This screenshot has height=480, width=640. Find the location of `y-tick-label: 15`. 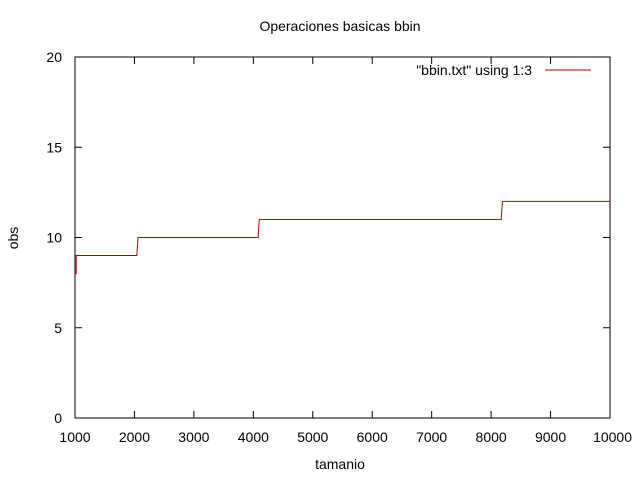

y-tick-label: 15 is located at coordinates (54, 147).